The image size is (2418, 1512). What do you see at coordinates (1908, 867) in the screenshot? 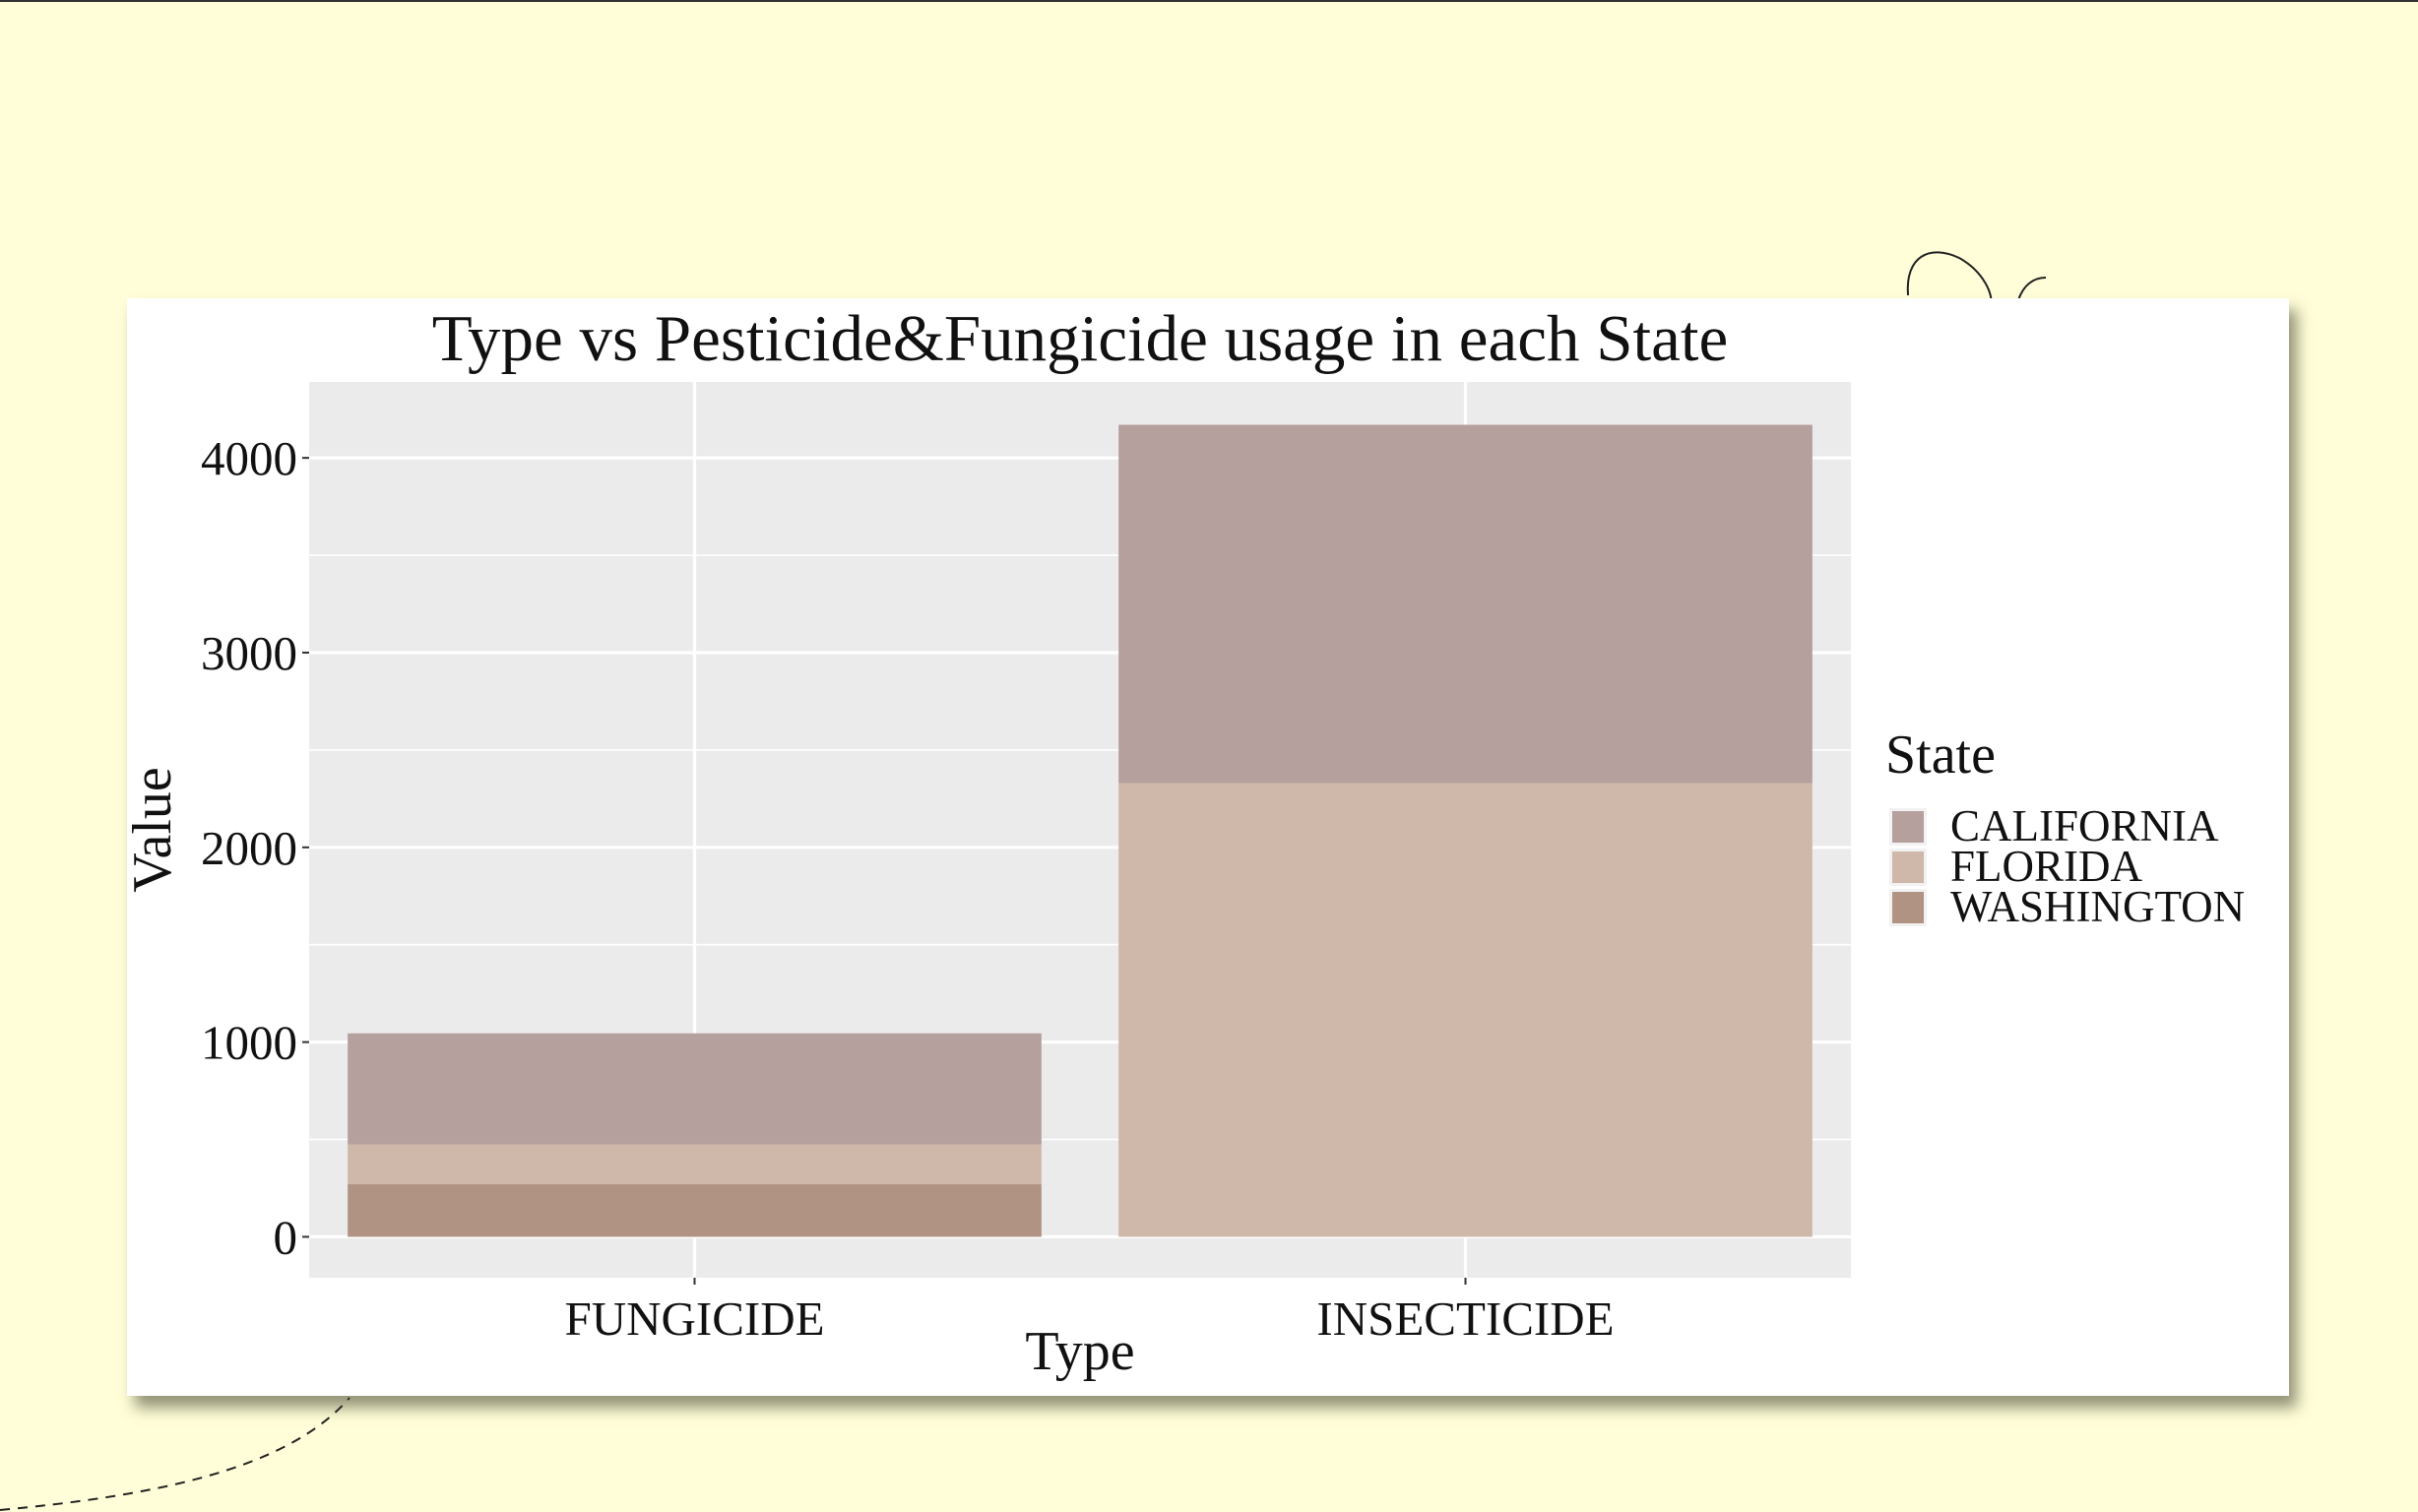
I see `legend-swatch-florida` at bounding box center [1908, 867].